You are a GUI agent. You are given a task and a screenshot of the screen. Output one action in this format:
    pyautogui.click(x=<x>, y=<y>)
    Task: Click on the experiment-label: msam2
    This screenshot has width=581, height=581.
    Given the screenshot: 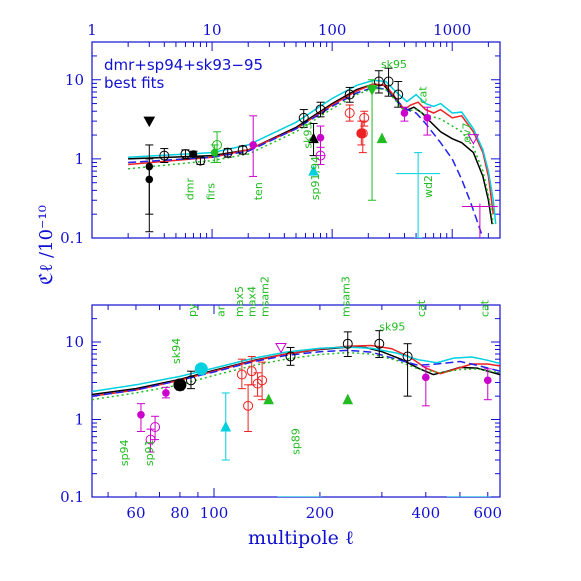 What is the action you would take?
    pyautogui.click(x=265, y=296)
    